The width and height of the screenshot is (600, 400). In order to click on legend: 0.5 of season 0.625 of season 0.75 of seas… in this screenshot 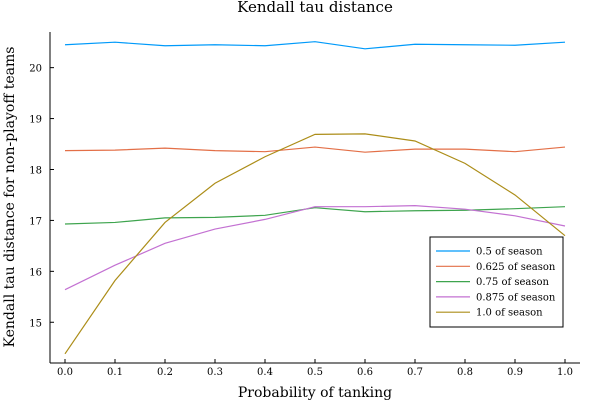, I will do `click(496, 282)`.